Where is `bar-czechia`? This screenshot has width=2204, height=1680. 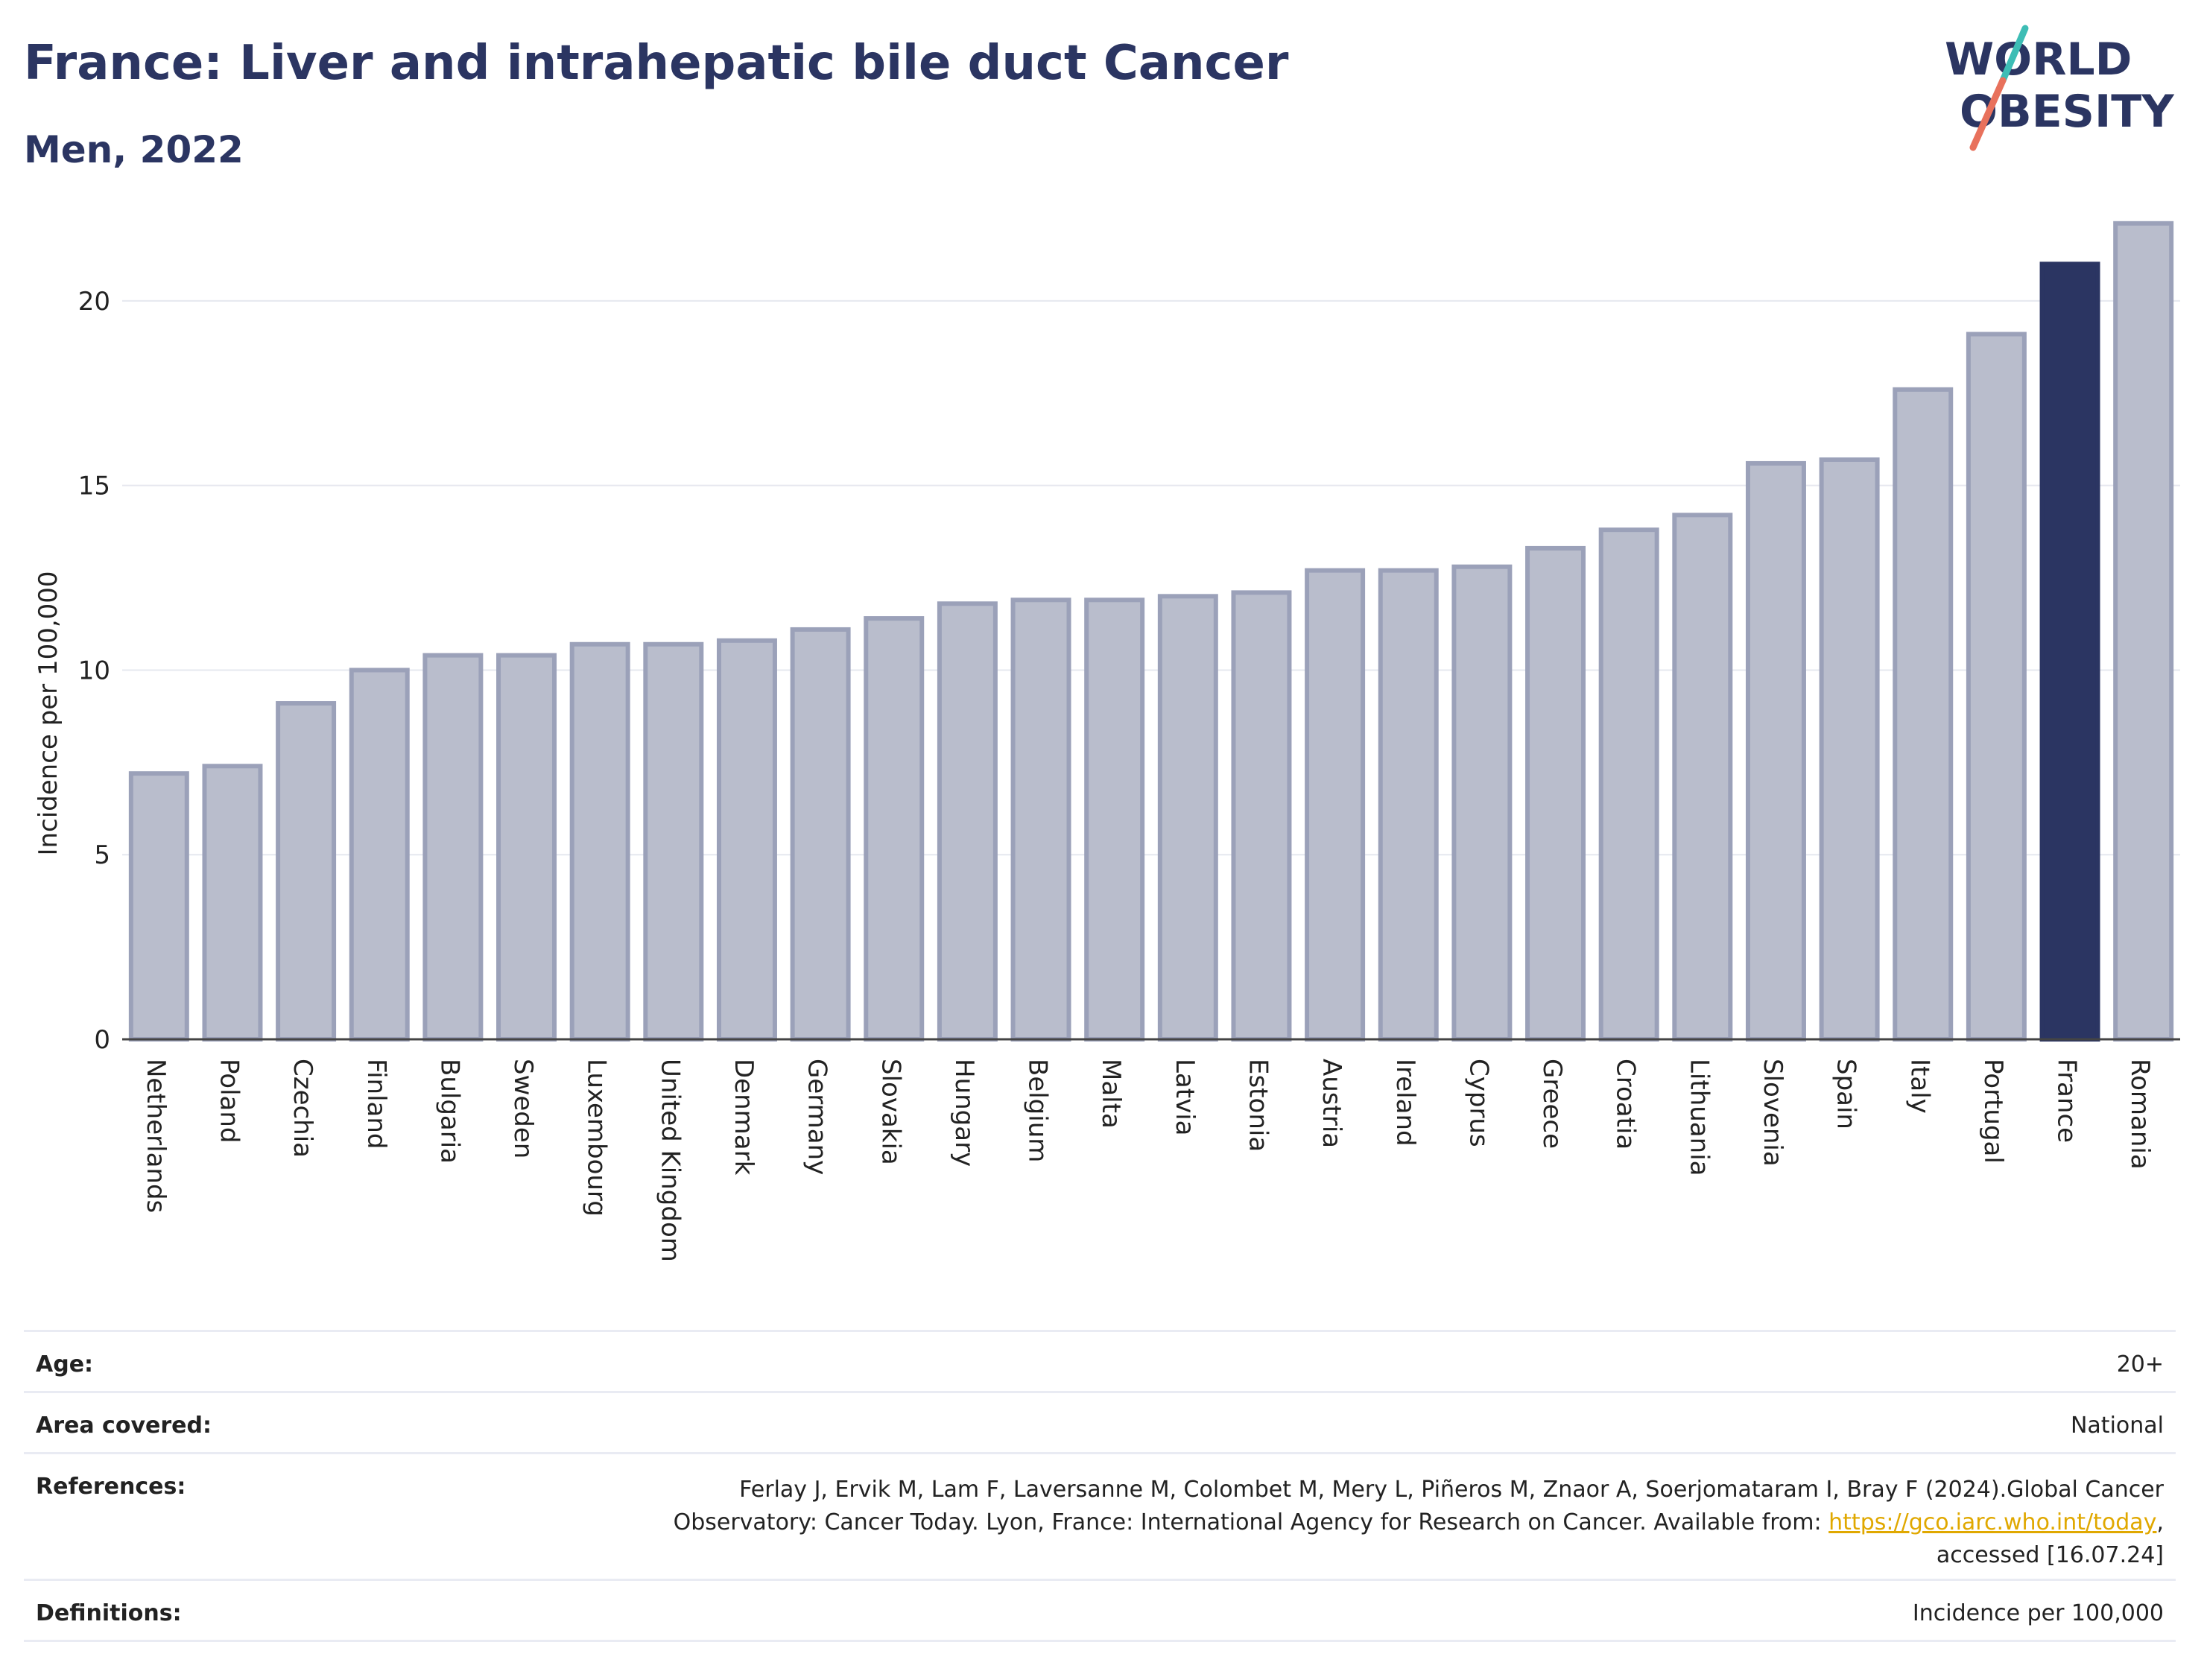
bar-czechia is located at coordinates (306, 871).